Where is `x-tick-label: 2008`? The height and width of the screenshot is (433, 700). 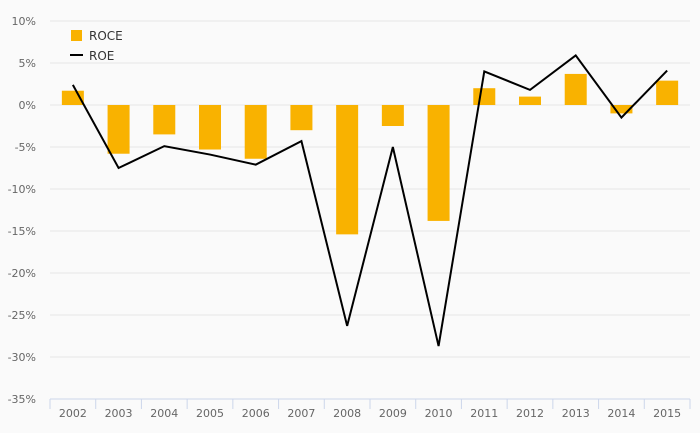 x-tick-label: 2008 is located at coordinates (347, 413).